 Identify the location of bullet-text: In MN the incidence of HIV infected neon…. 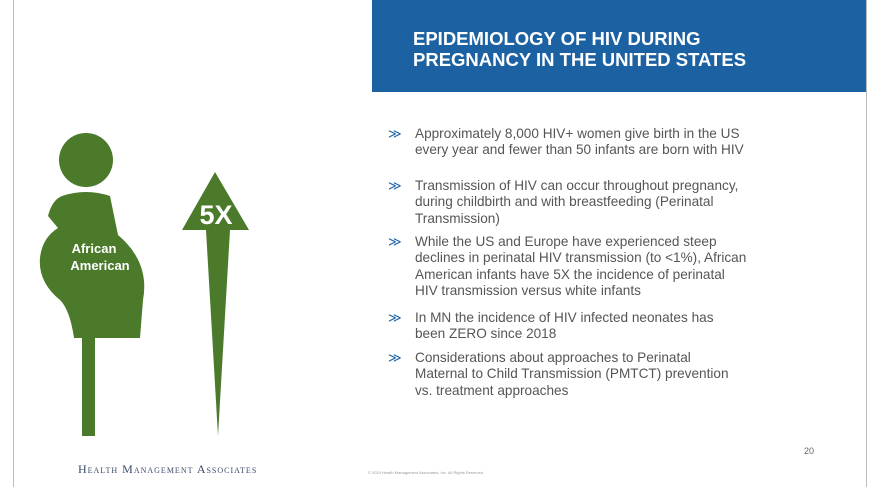
(564, 326).